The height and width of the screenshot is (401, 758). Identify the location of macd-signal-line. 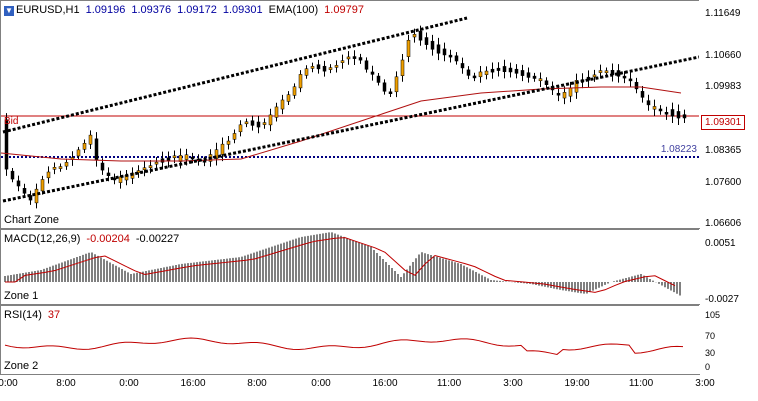
(340, 265).